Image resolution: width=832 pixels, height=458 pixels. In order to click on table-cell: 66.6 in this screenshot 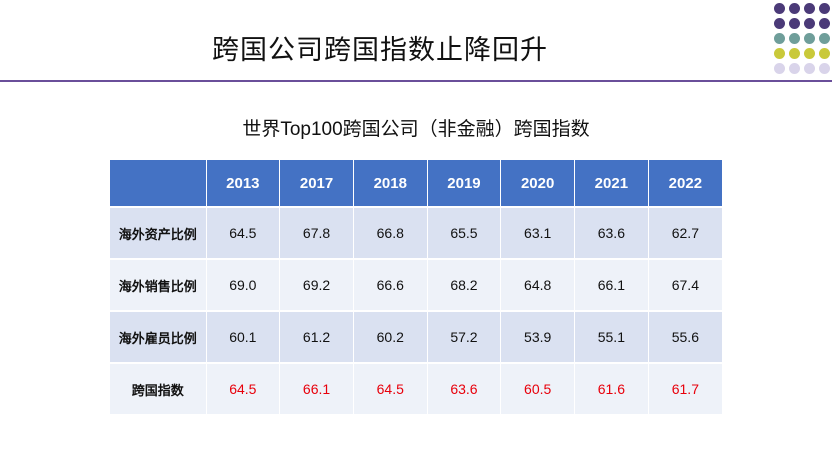, I will do `click(390, 284)`.